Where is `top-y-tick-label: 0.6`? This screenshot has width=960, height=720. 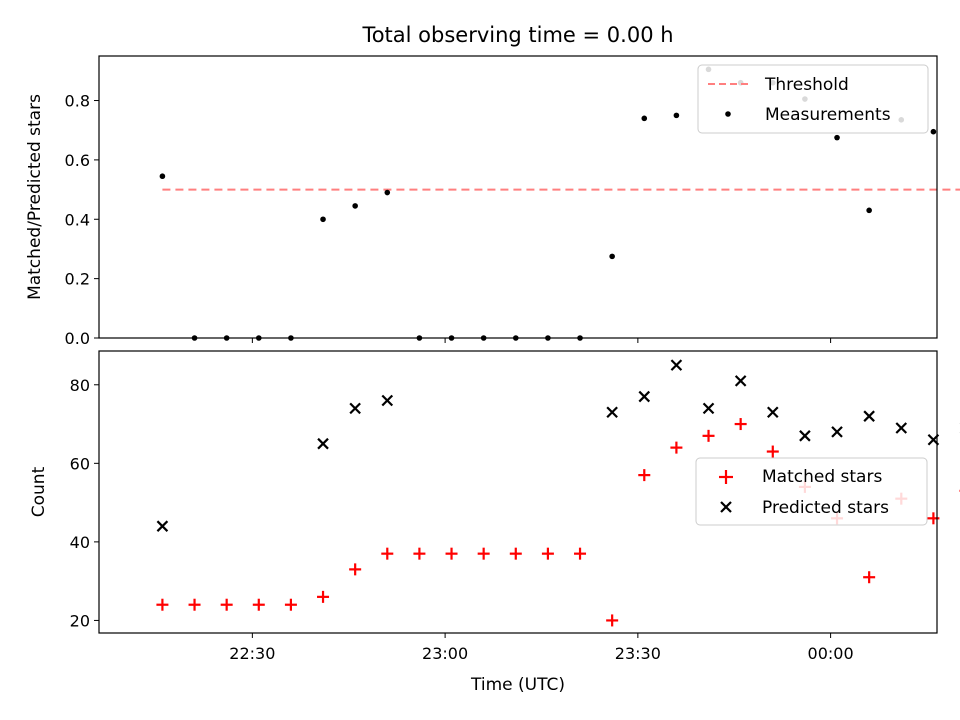 top-y-tick-label: 0.6 is located at coordinates (77, 160).